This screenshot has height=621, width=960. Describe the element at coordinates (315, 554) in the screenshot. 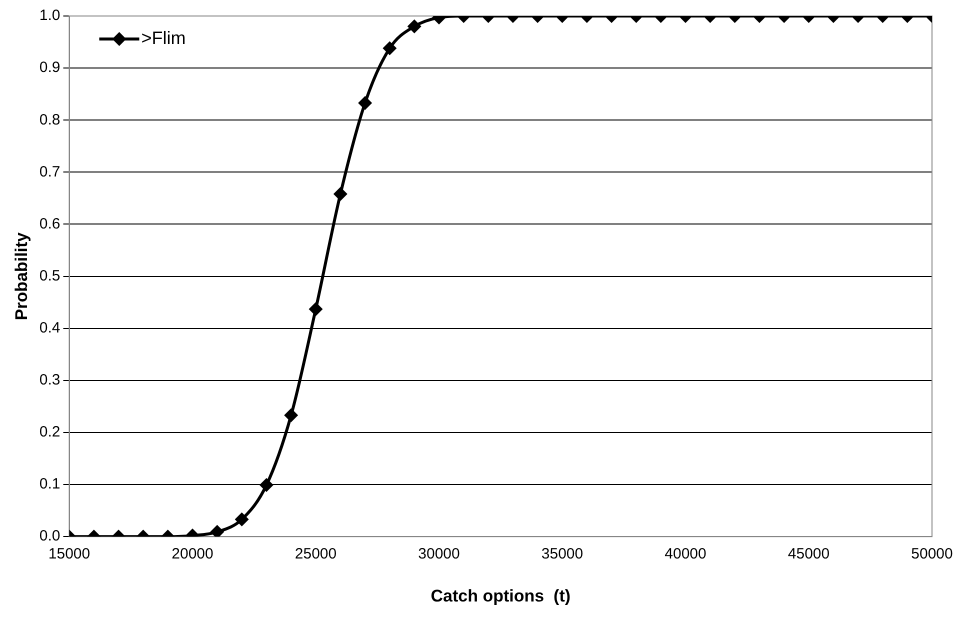

I see `x-tick-label: 25000` at that location.